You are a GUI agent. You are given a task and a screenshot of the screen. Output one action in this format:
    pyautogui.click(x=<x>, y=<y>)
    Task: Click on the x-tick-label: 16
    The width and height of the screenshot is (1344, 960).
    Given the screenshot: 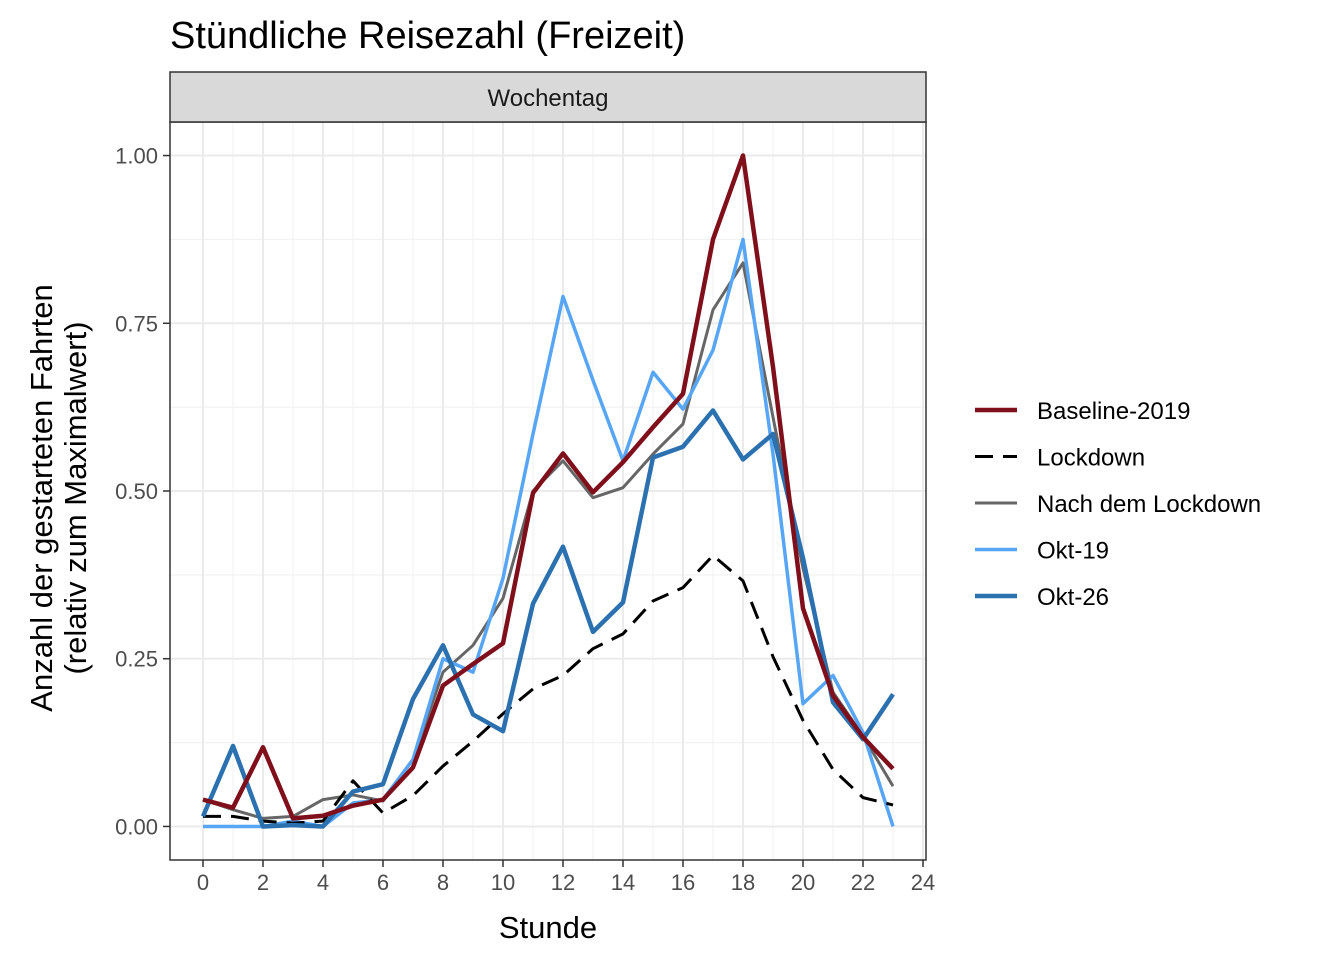 What is the action you would take?
    pyautogui.click(x=683, y=882)
    